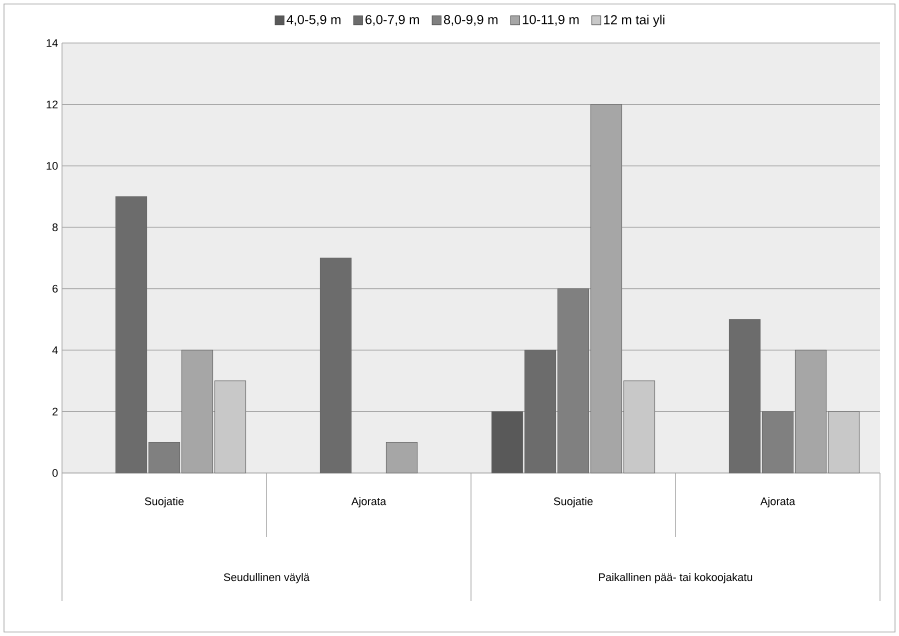 The image size is (899, 636). Describe the element at coordinates (52, 43) in the screenshot. I see `y-tick-label: 14` at that location.